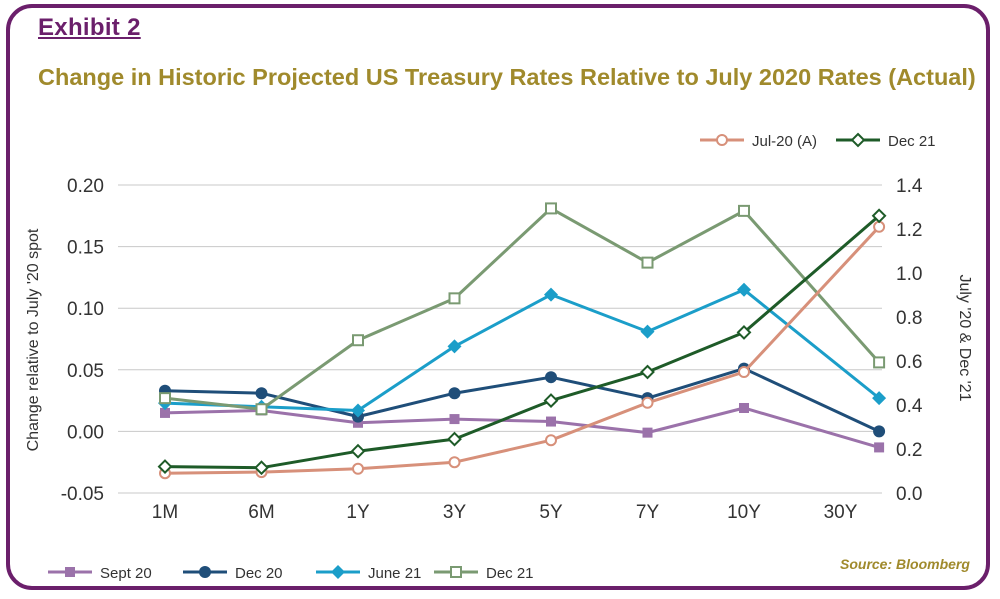  I want to click on x-tick-label: 30Y, so click(841, 512).